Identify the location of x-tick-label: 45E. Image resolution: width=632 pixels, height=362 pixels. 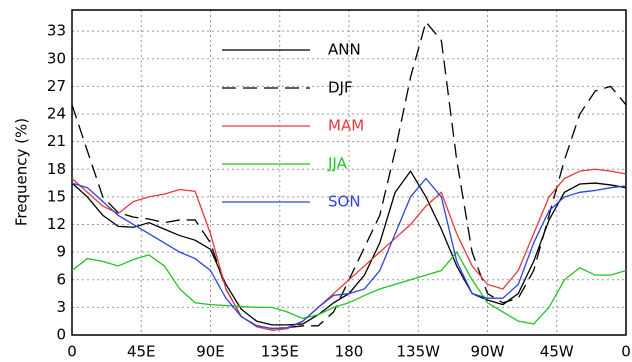
(141, 352).